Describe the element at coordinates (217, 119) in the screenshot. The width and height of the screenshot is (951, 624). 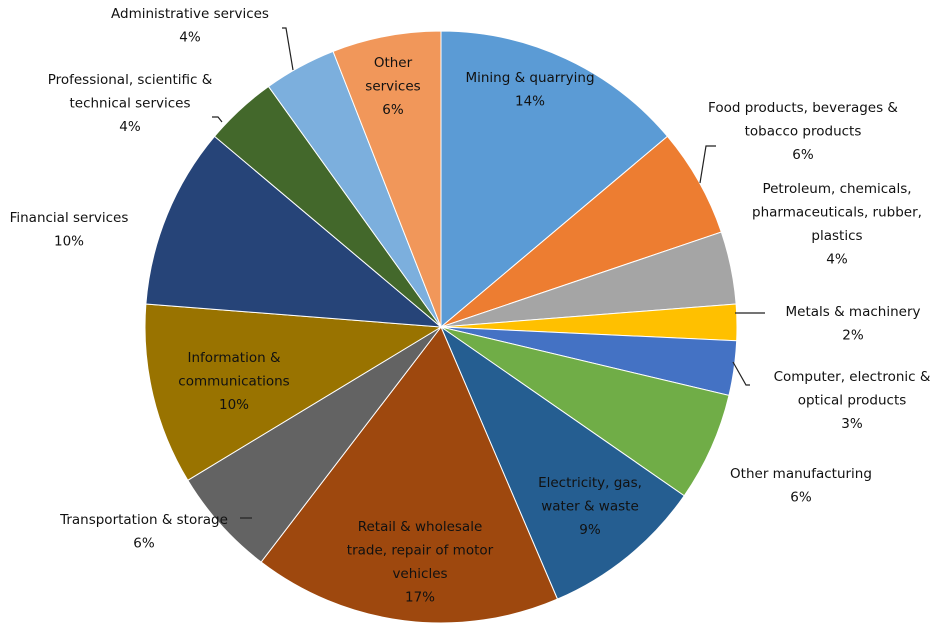
I see `leader-line-professional-scientific-and-technical-services` at that location.